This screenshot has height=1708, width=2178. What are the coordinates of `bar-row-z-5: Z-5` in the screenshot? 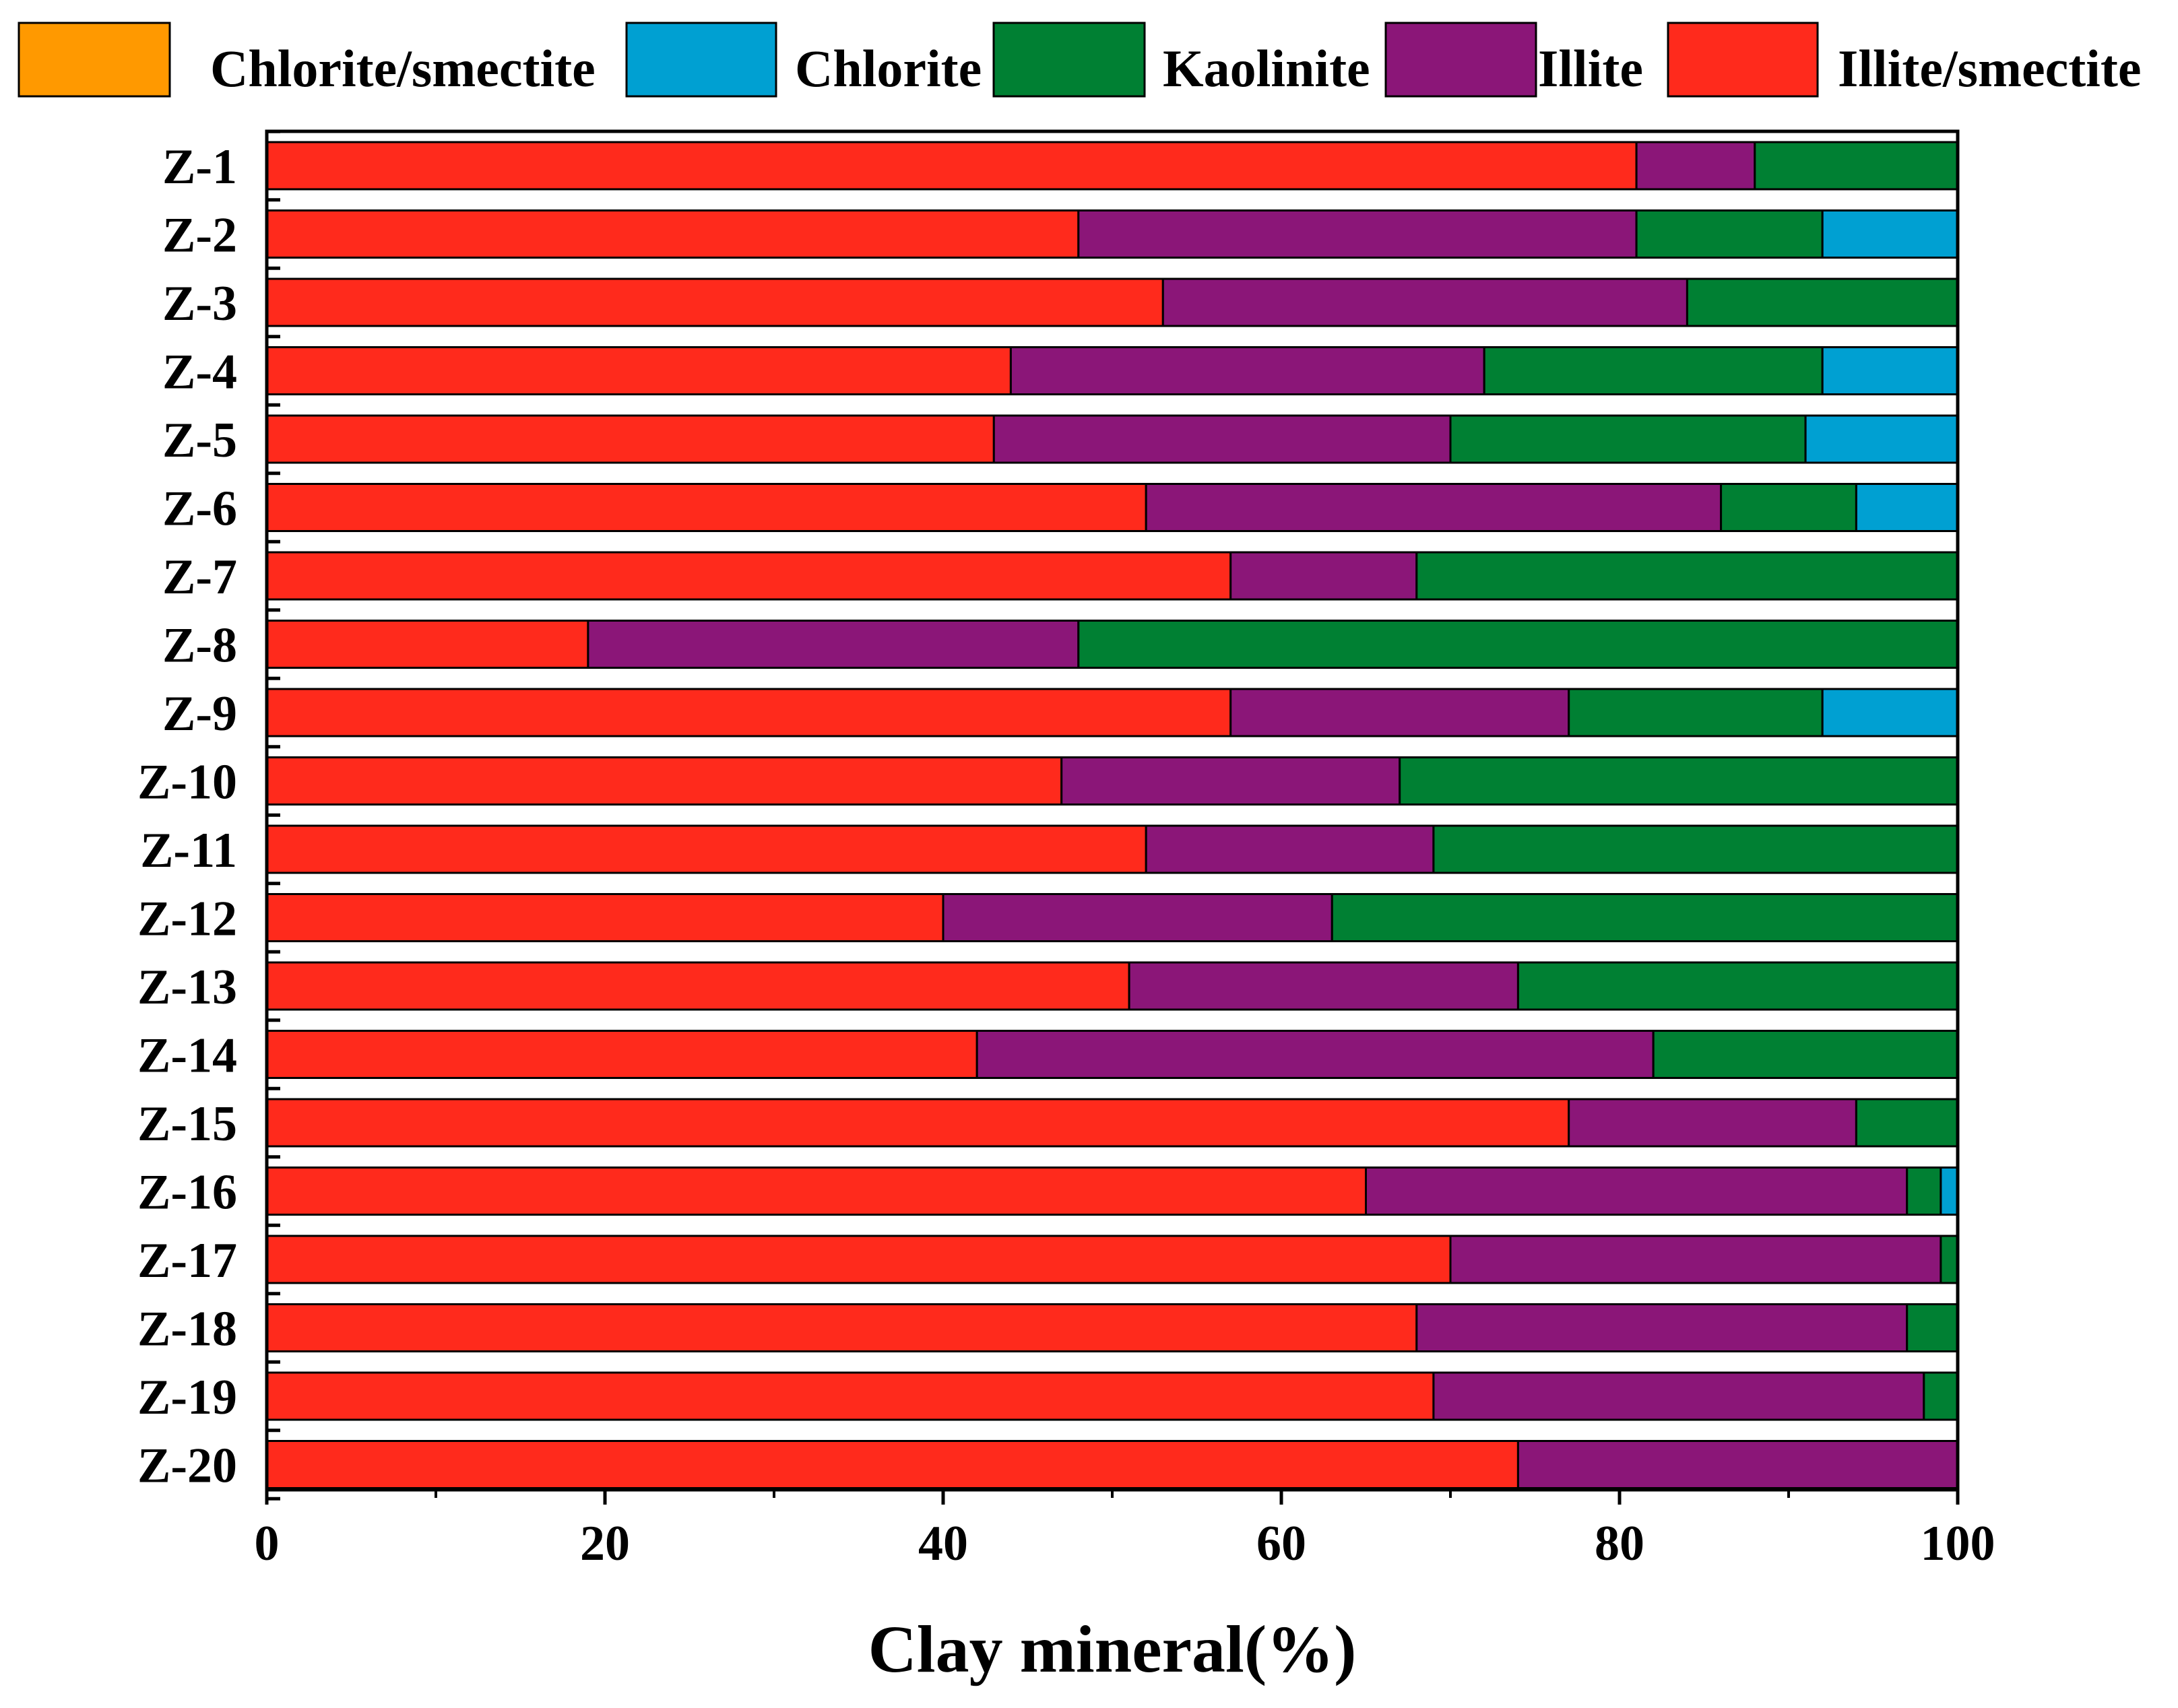 It's located at (1060, 440).